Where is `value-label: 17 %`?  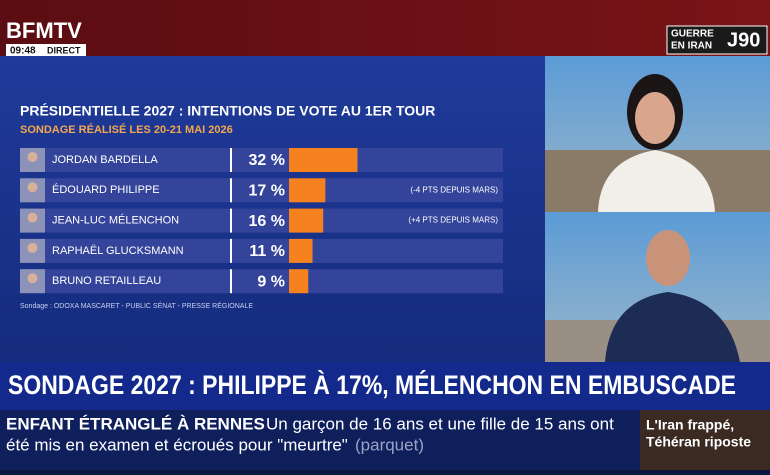 value-label: 17 % is located at coordinates (267, 191).